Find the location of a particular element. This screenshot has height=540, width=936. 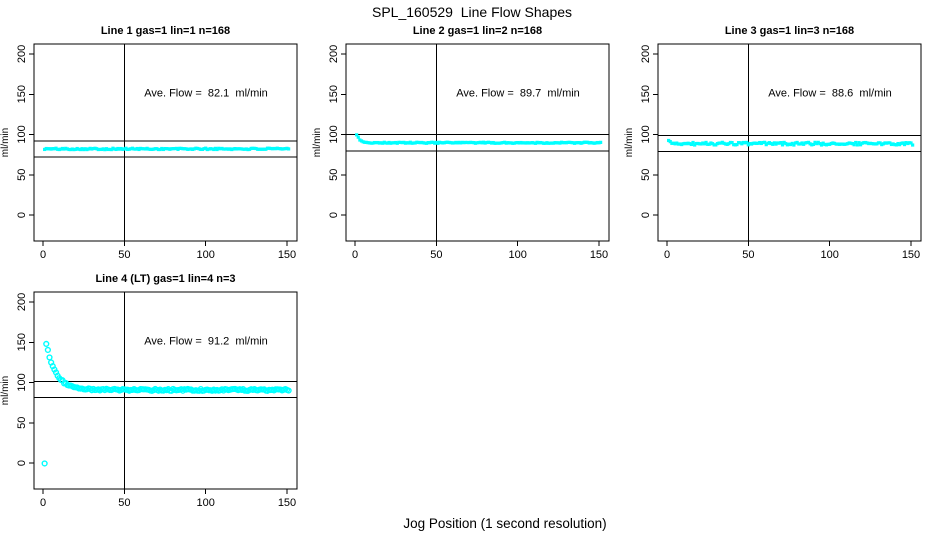

panel-line2-box is located at coordinates (477, 142).